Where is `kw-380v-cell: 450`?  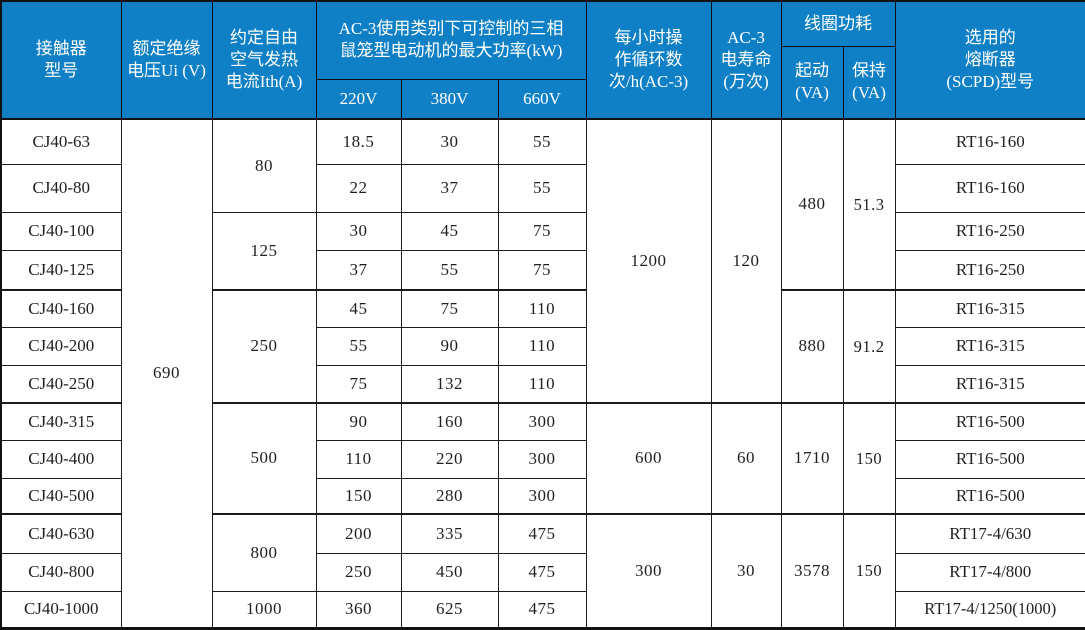
kw-380v-cell: 450 is located at coordinates (449, 572).